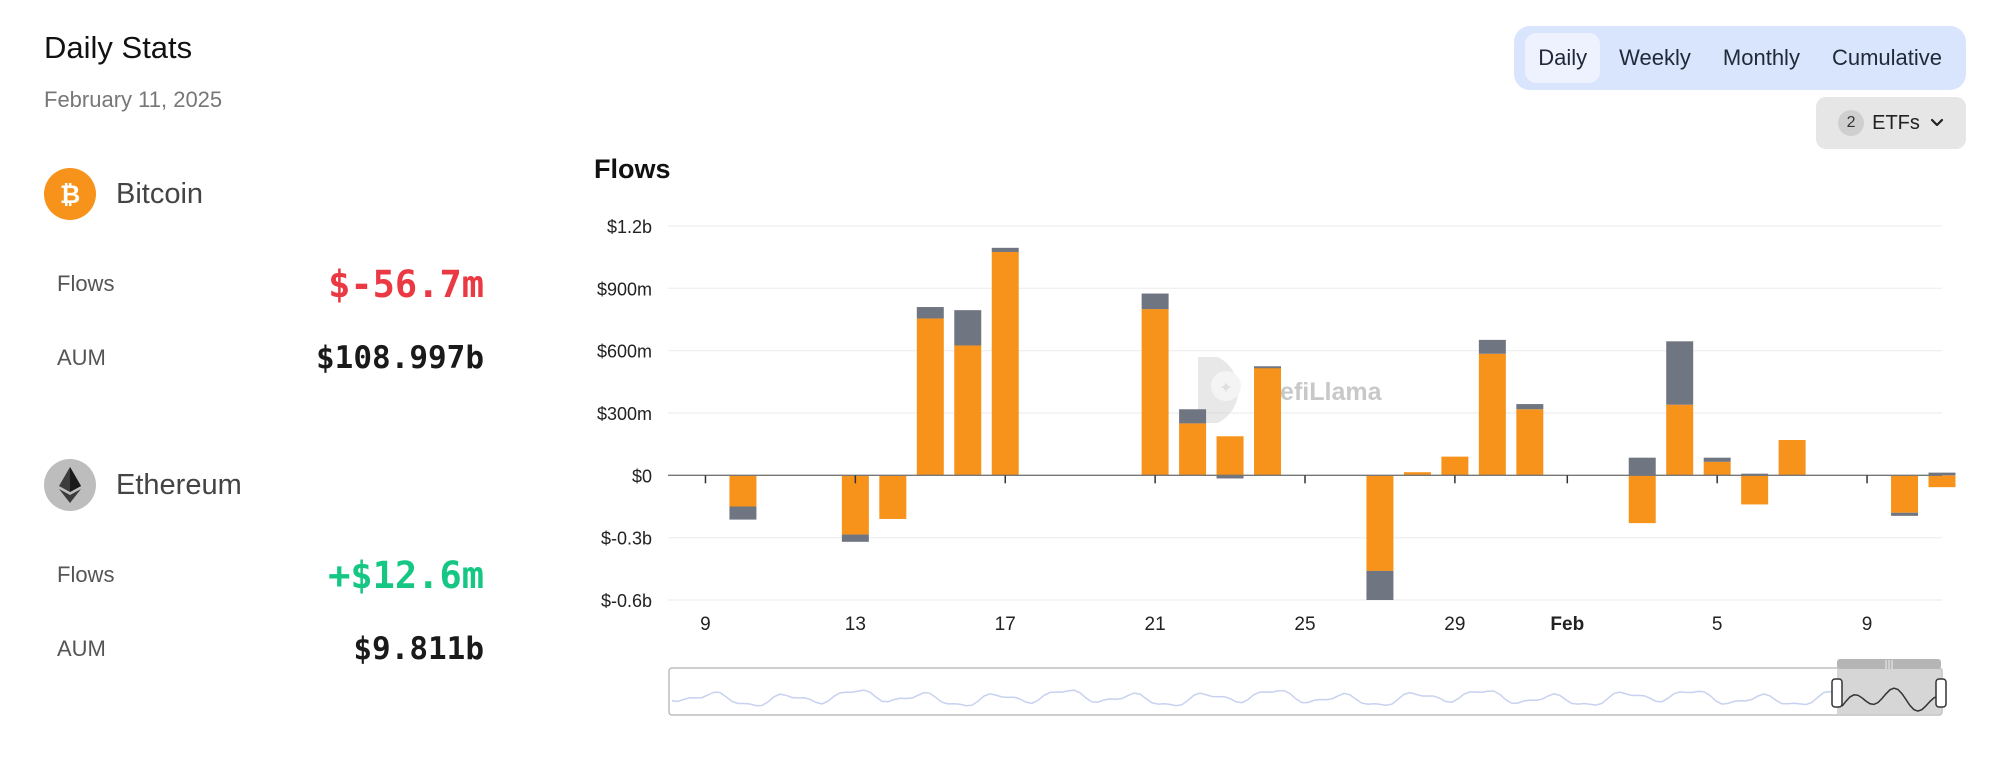 The image size is (2000, 767). What do you see at coordinates (1567, 624) in the screenshot?
I see `x-tick-label: Feb` at bounding box center [1567, 624].